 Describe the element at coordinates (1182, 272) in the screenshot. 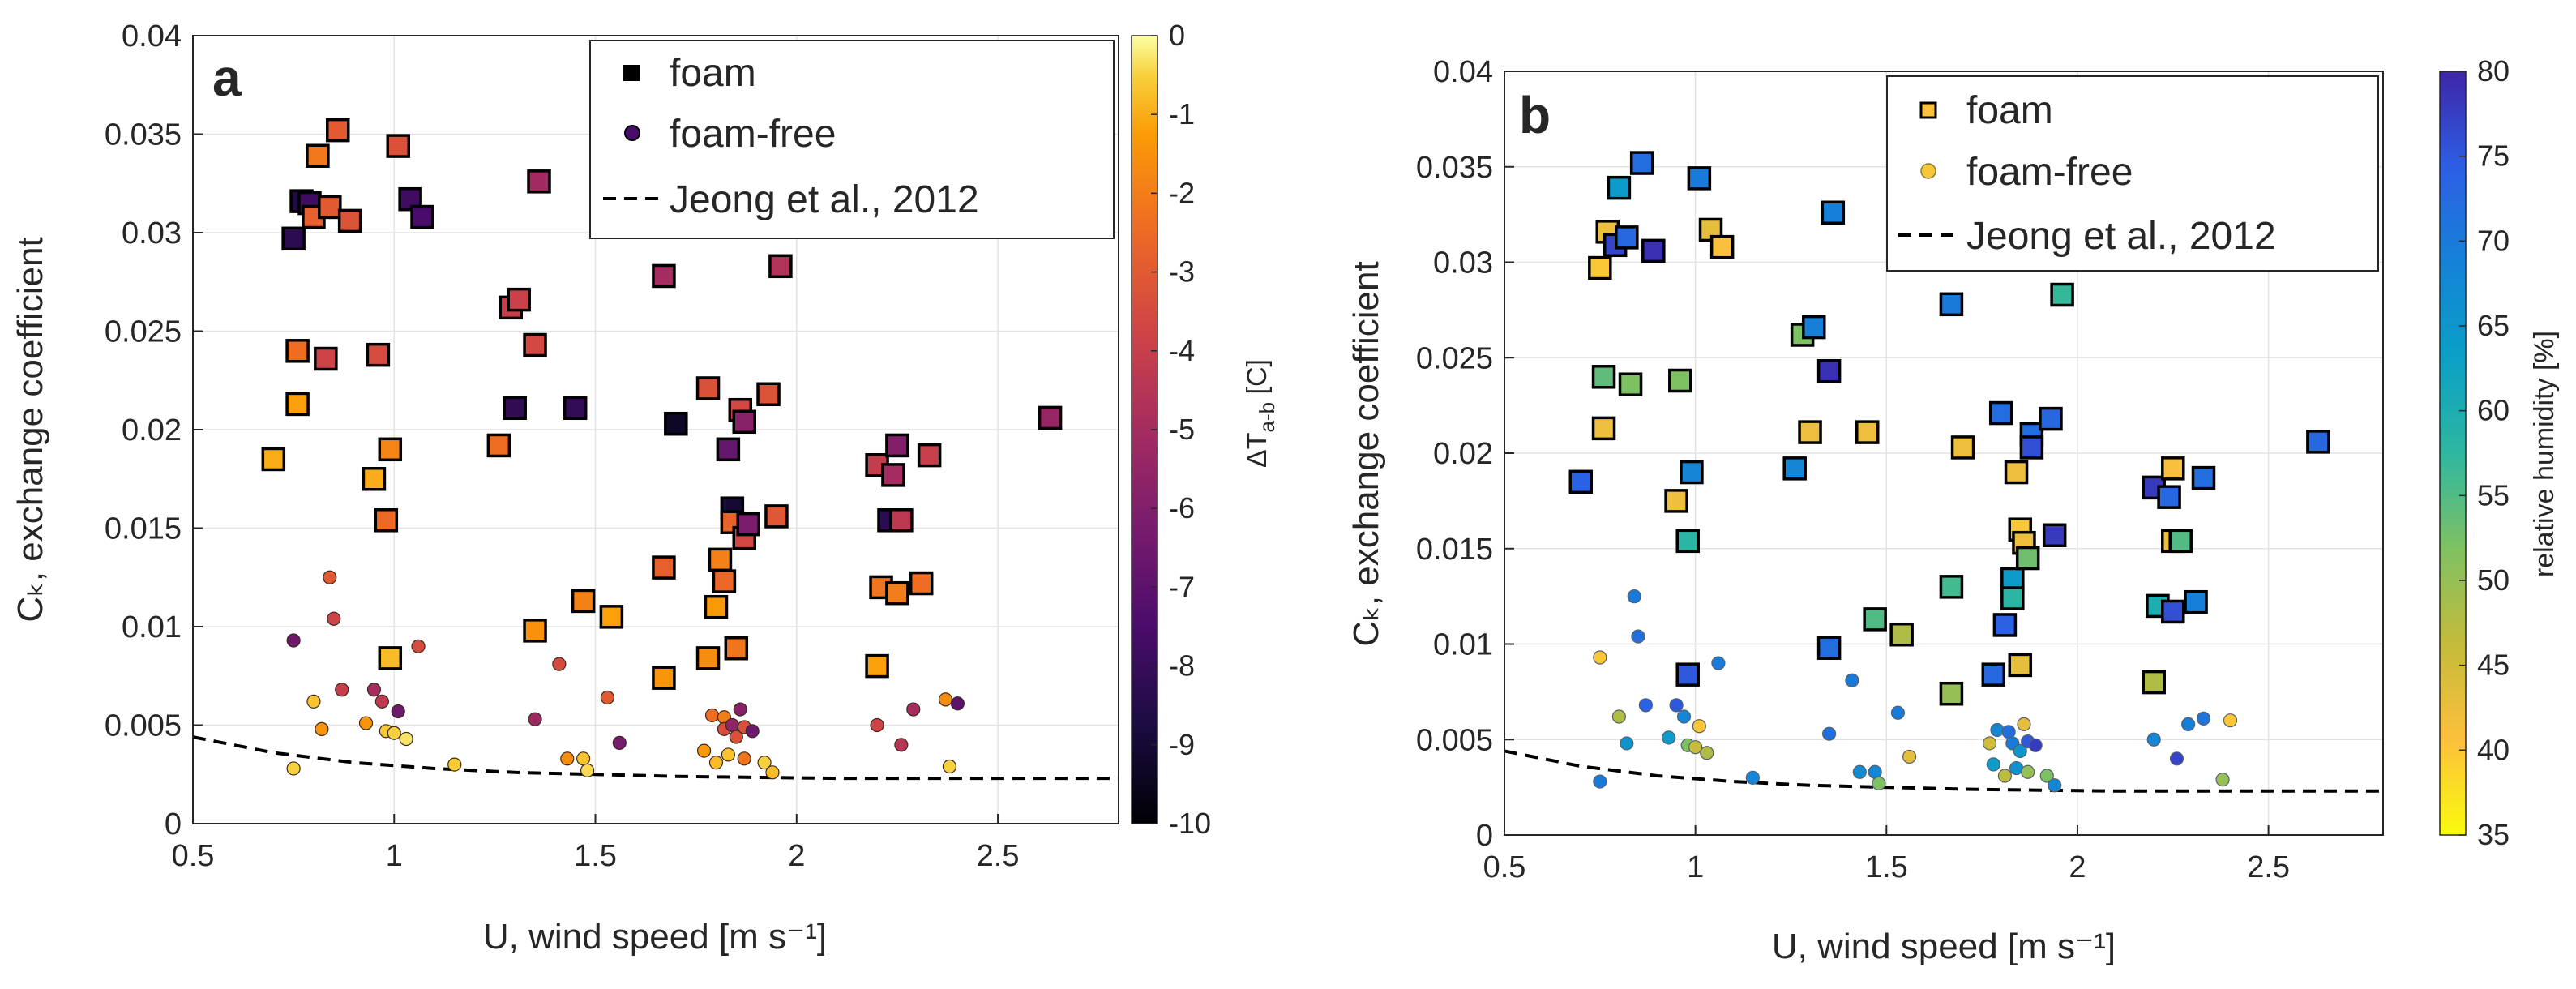

I see `panel-a-colorbar-tick-label: -3` at that location.